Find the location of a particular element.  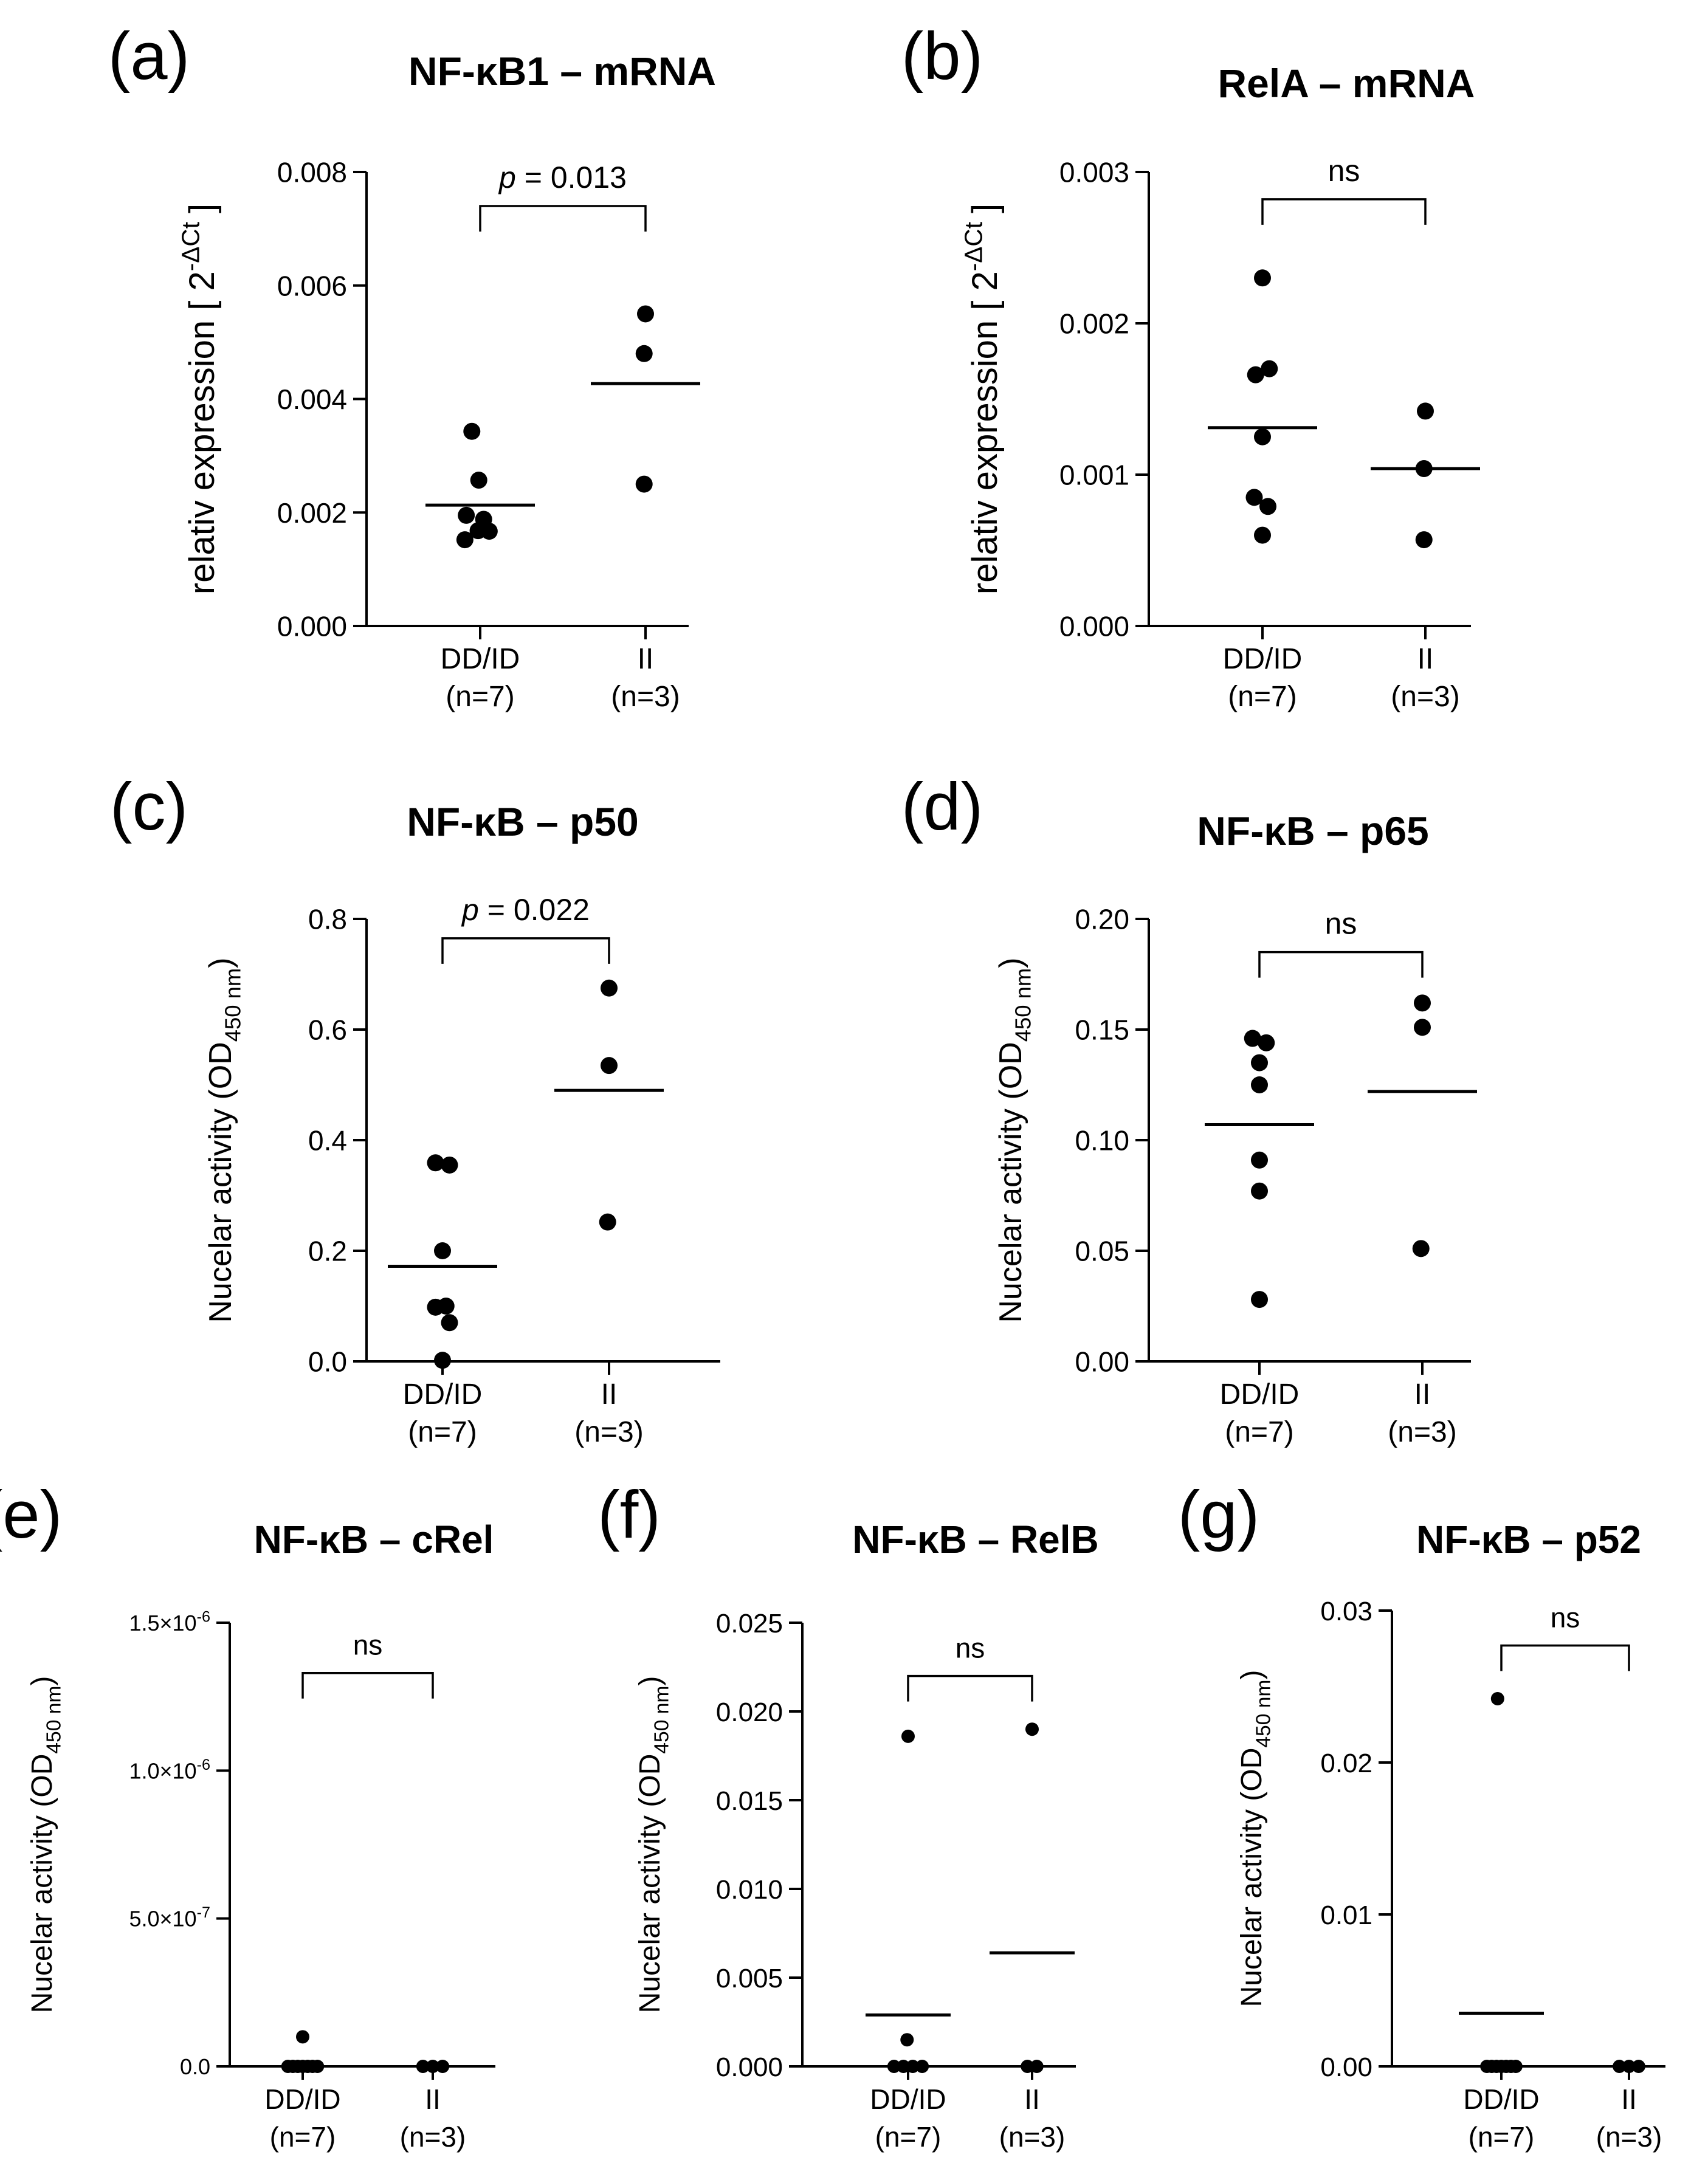

panel-letter: (a) is located at coordinates (149, 56).